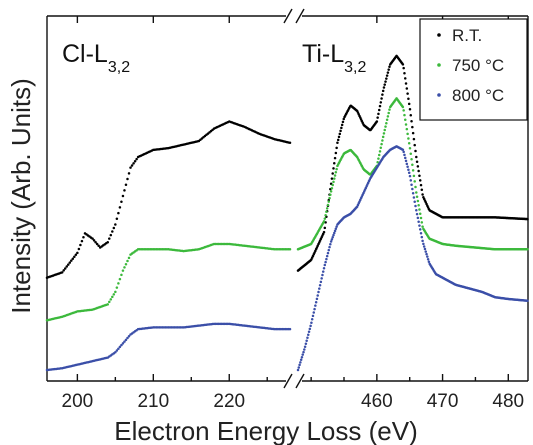 The image size is (533, 445). What do you see at coordinates (443, 401) in the screenshot?
I see `x-tick-label: 470` at bounding box center [443, 401].